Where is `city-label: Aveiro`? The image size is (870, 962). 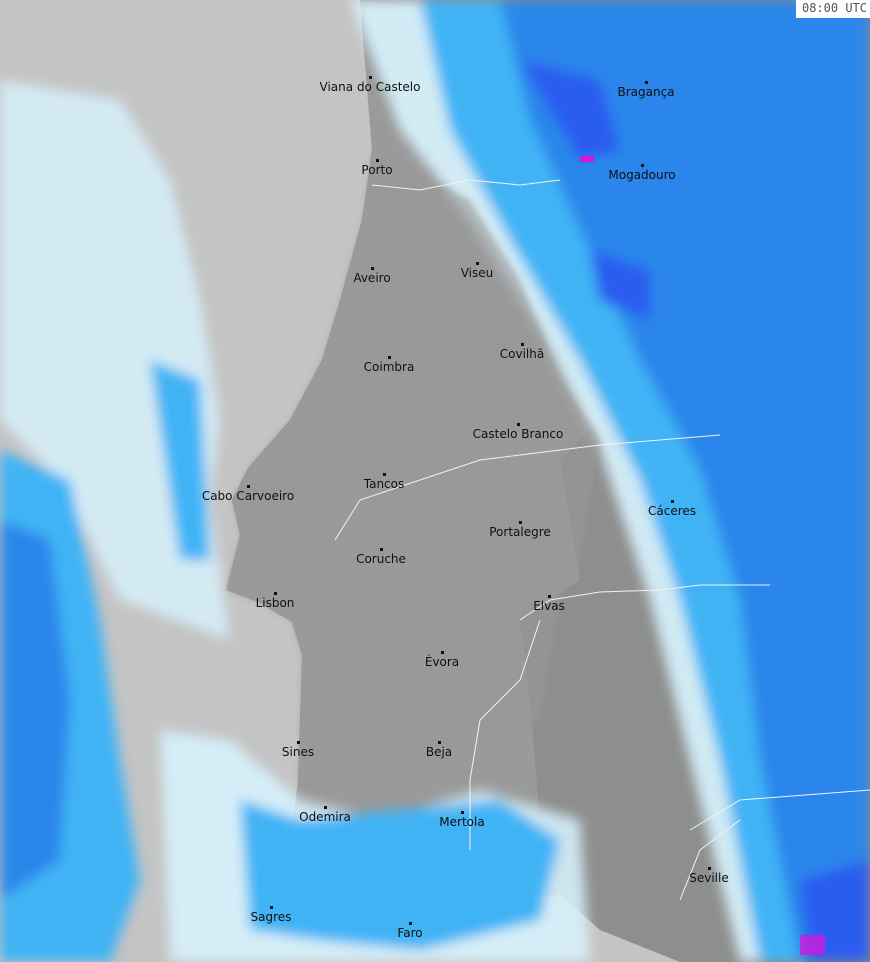 city-label: Aveiro is located at coordinates (372, 278).